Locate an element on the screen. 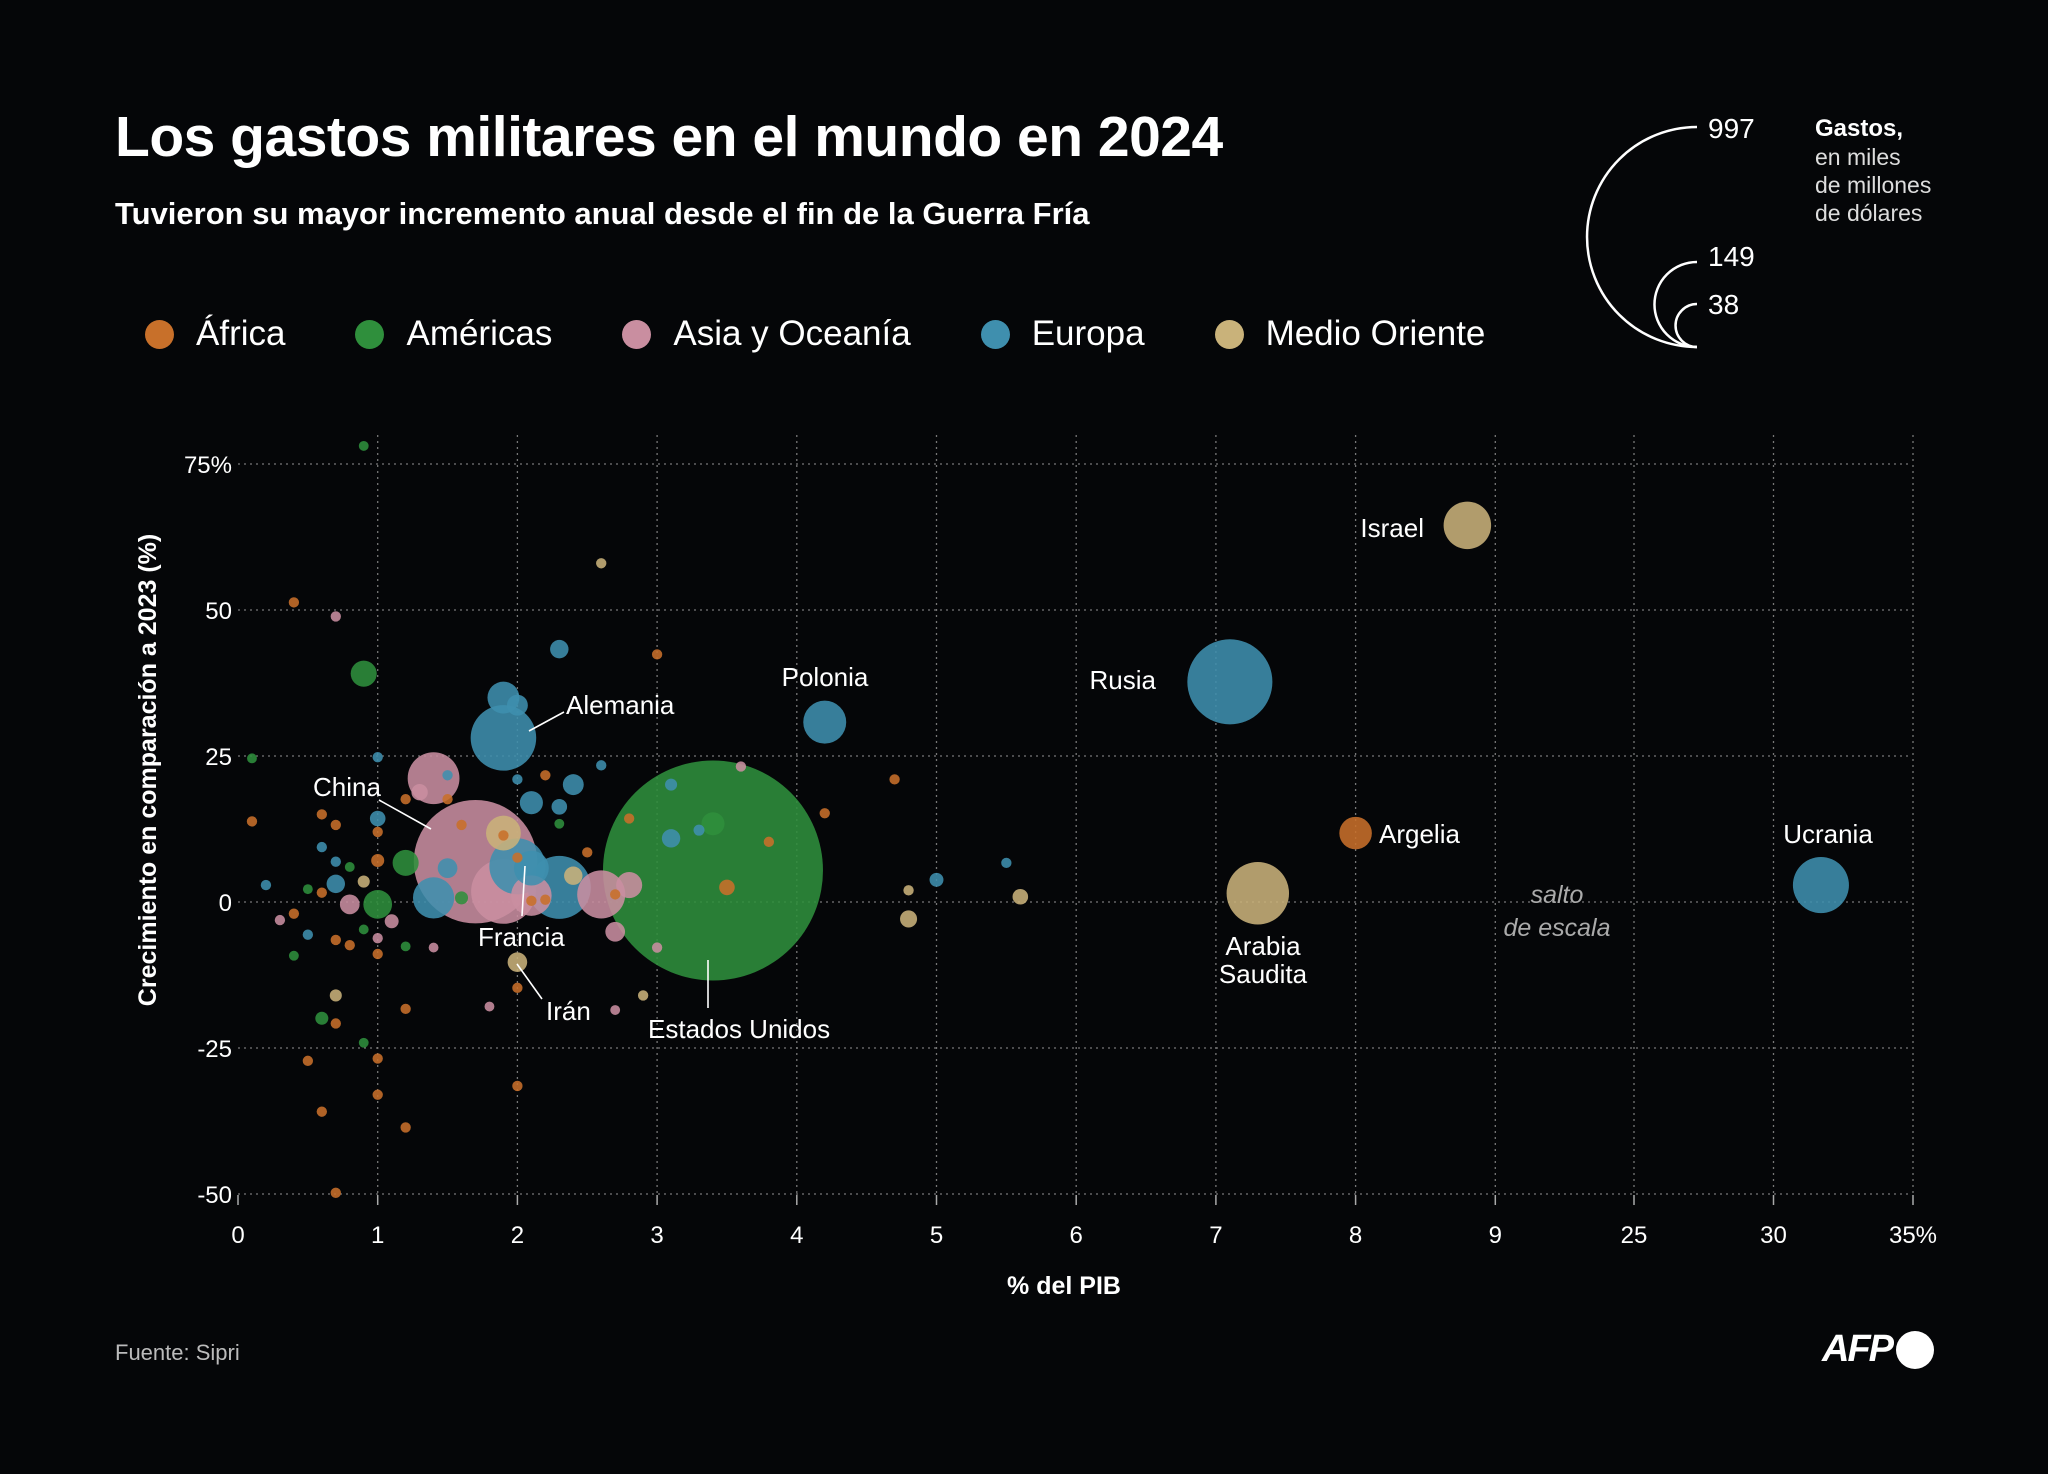 The height and width of the screenshot is (1474, 2048). legend-label: Europa is located at coordinates (1088, 333).